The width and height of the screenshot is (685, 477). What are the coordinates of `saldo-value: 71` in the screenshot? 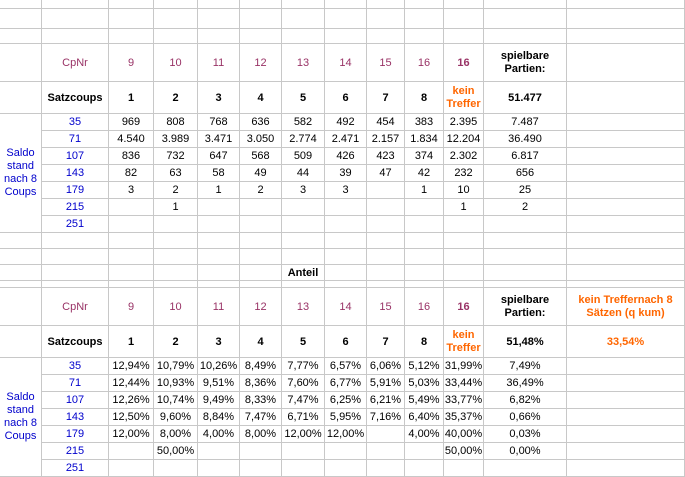 It's located at (75, 139).